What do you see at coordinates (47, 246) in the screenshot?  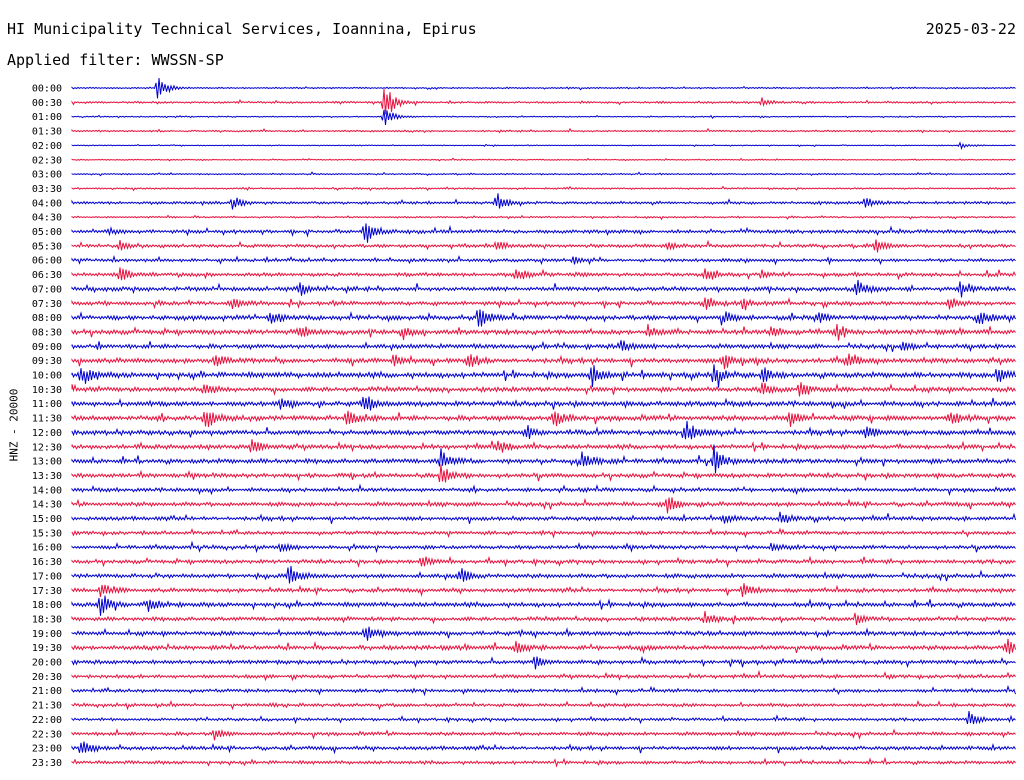 I see `row-label: 05:30` at bounding box center [47, 246].